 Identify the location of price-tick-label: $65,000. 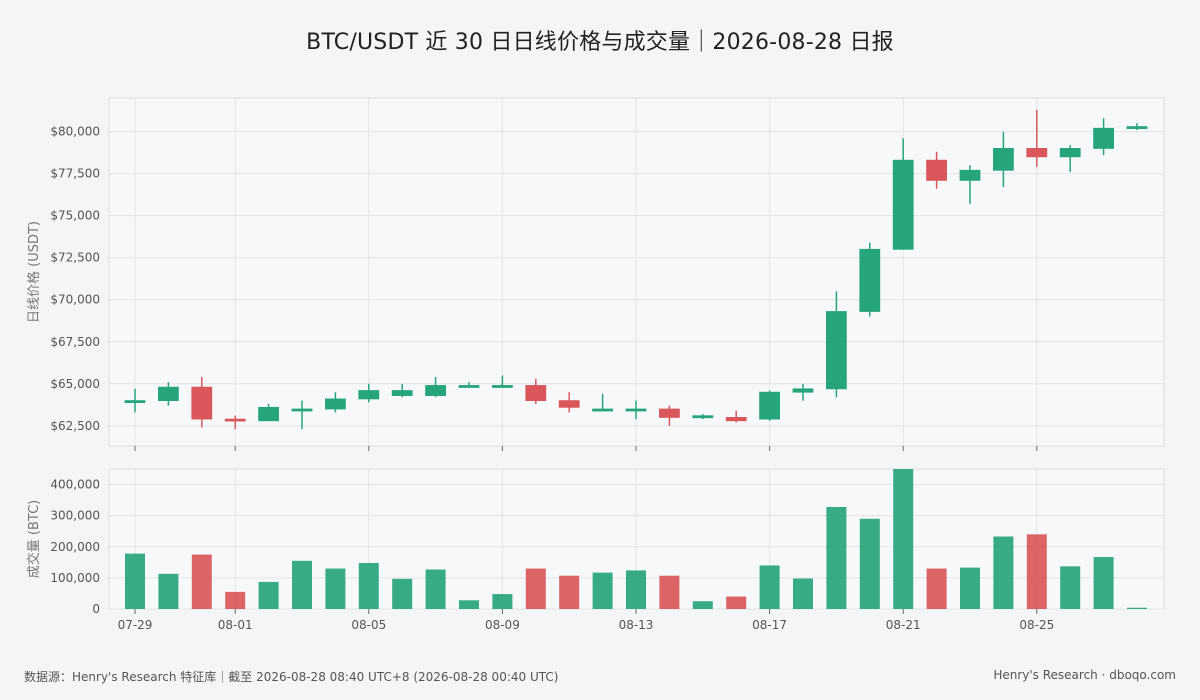
(75, 384).